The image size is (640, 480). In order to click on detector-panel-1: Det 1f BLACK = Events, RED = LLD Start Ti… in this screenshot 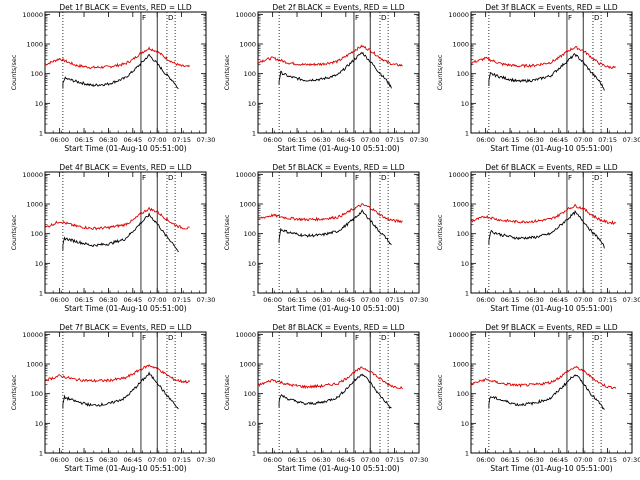, I will do `click(112, 78)`.